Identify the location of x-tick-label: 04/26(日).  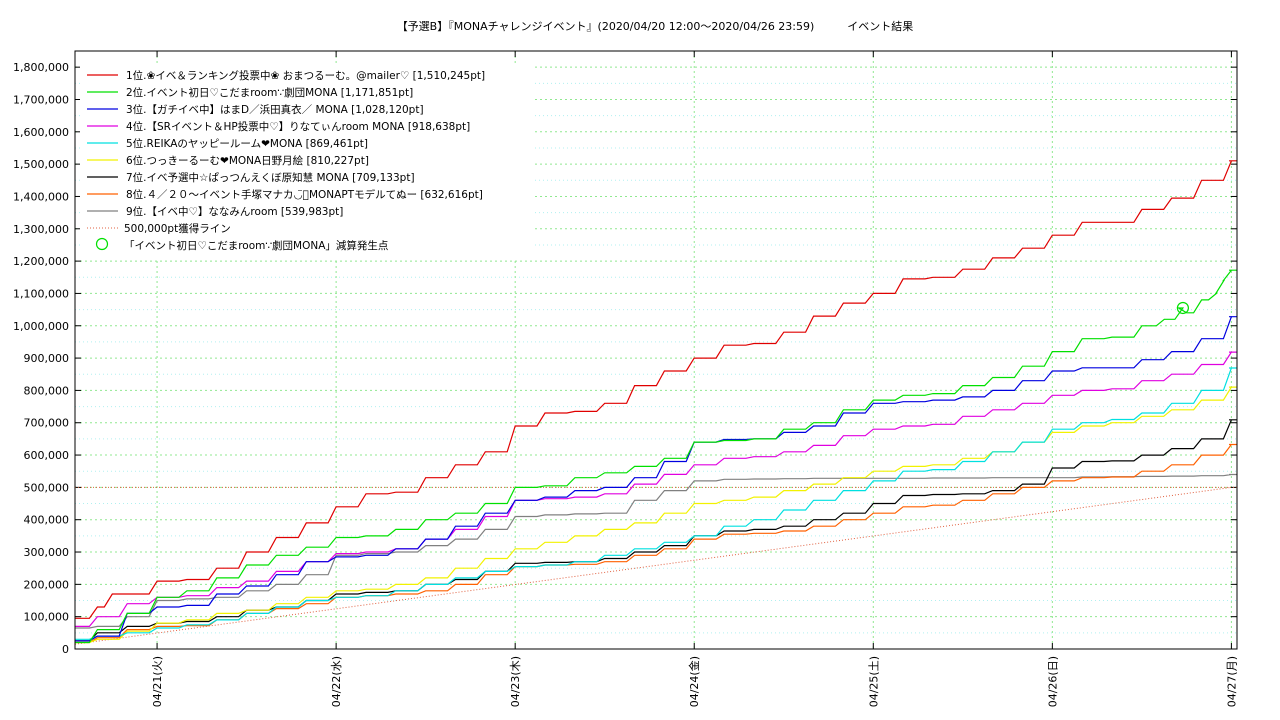
(1052, 681).